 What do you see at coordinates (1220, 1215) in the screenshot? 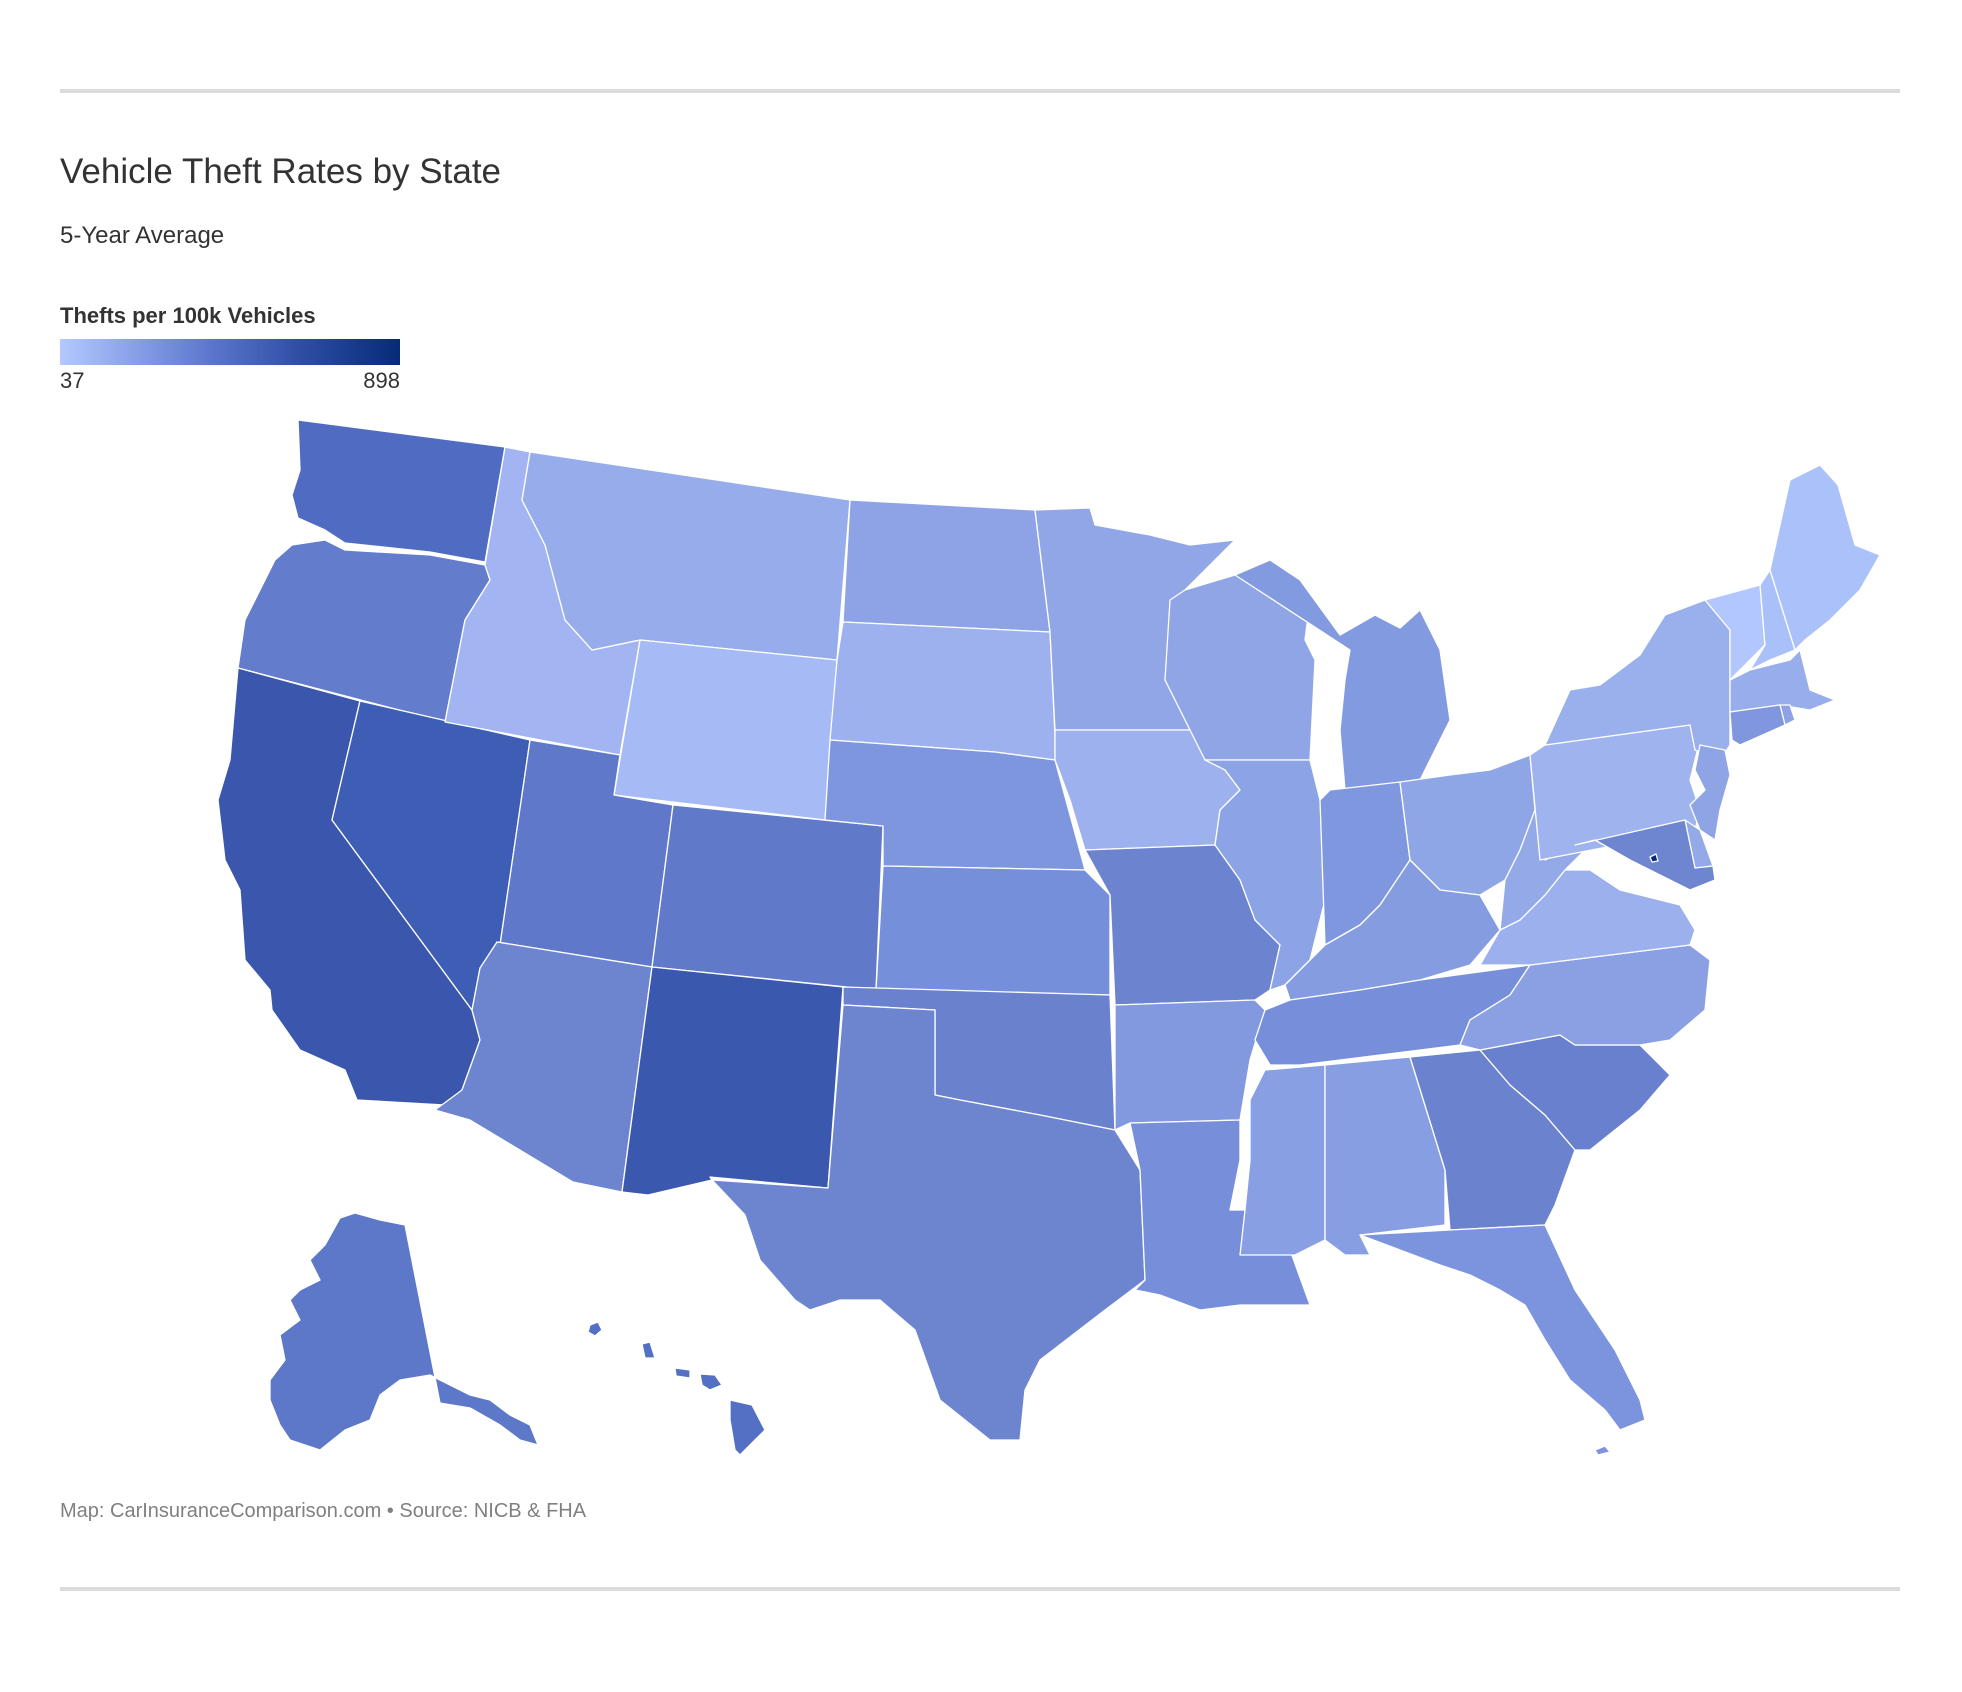
I see `state-la: Louisiana: 330` at bounding box center [1220, 1215].